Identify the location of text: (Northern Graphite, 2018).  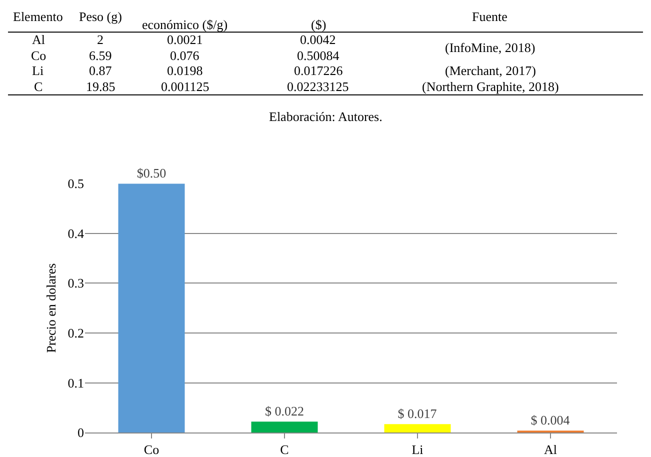
(490, 86).